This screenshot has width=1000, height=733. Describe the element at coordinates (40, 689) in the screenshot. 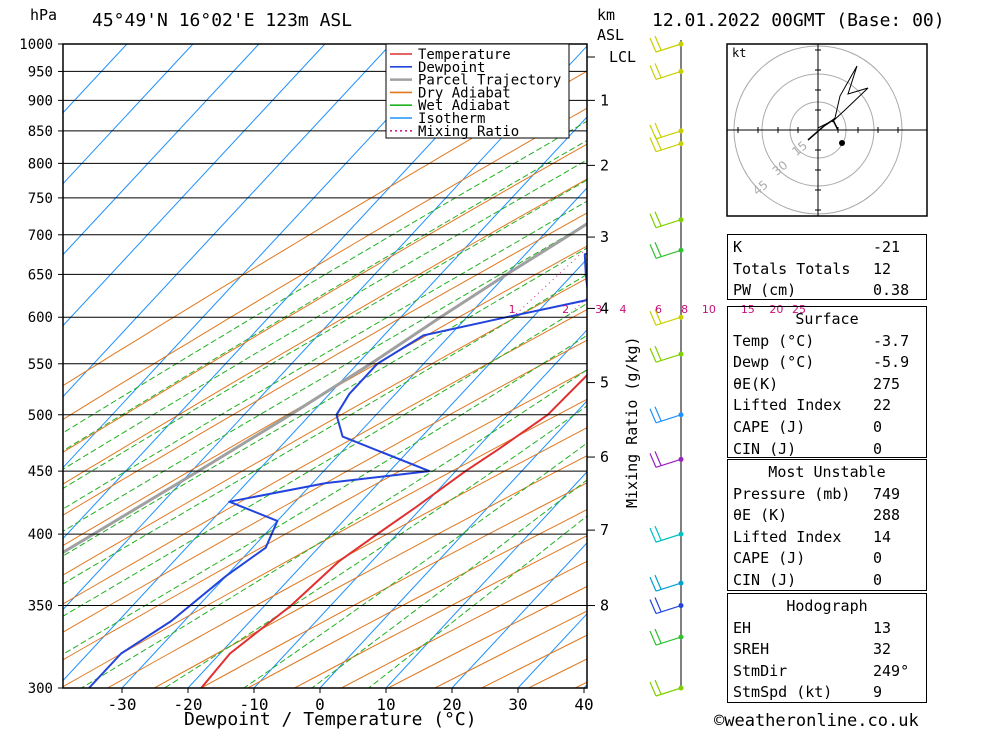

I see `pressure-tick-label: 300` at that location.